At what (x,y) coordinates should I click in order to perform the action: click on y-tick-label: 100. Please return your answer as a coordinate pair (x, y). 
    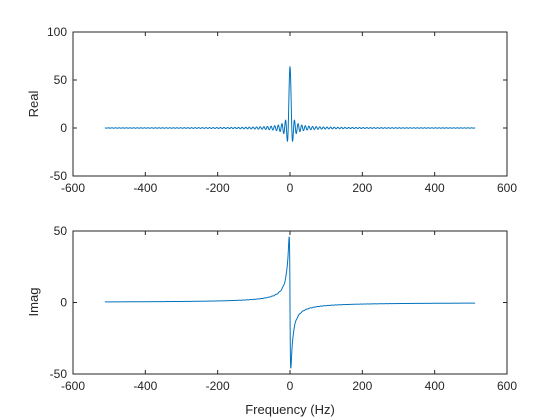
    Looking at the image, I should click on (57, 32).